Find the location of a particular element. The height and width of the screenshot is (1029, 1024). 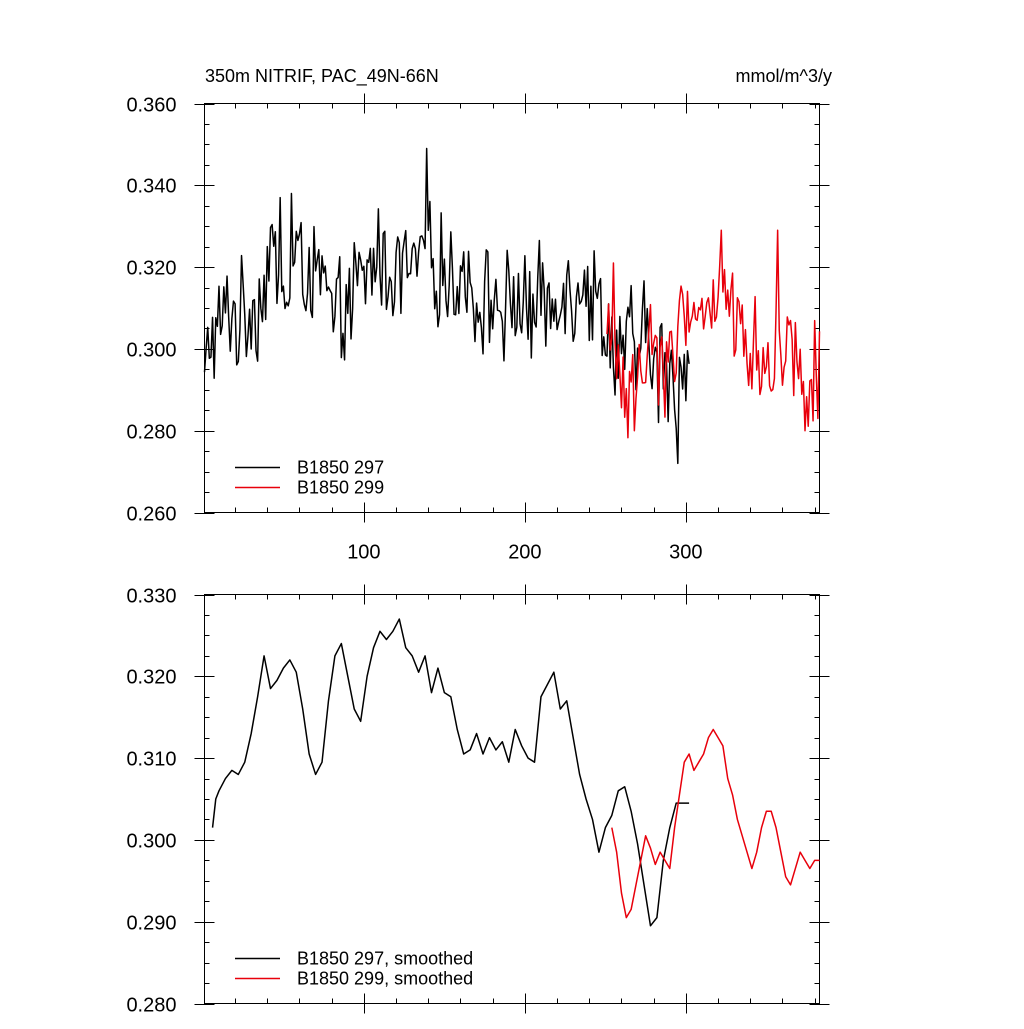

x-tick-label: 200 is located at coordinates (524, 553).